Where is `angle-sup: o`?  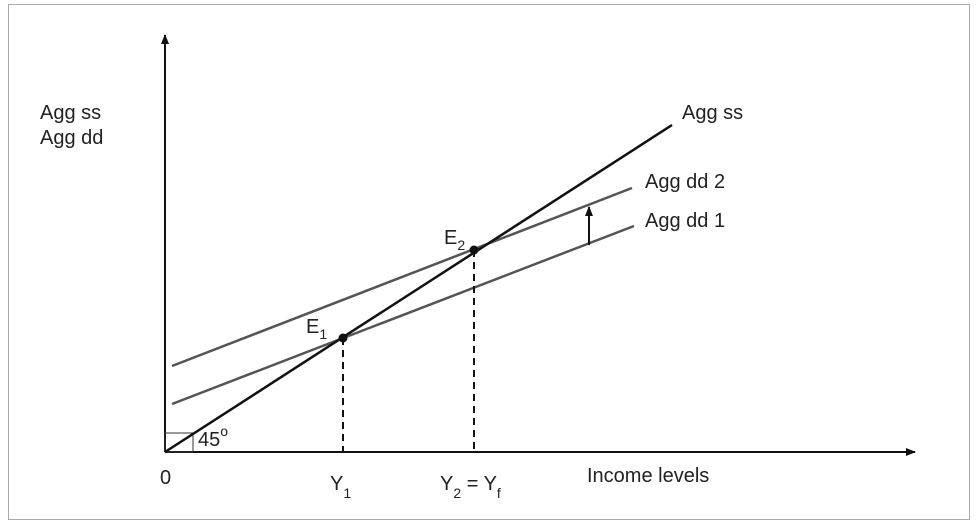
angle-sup: o is located at coordinates (224, 431).